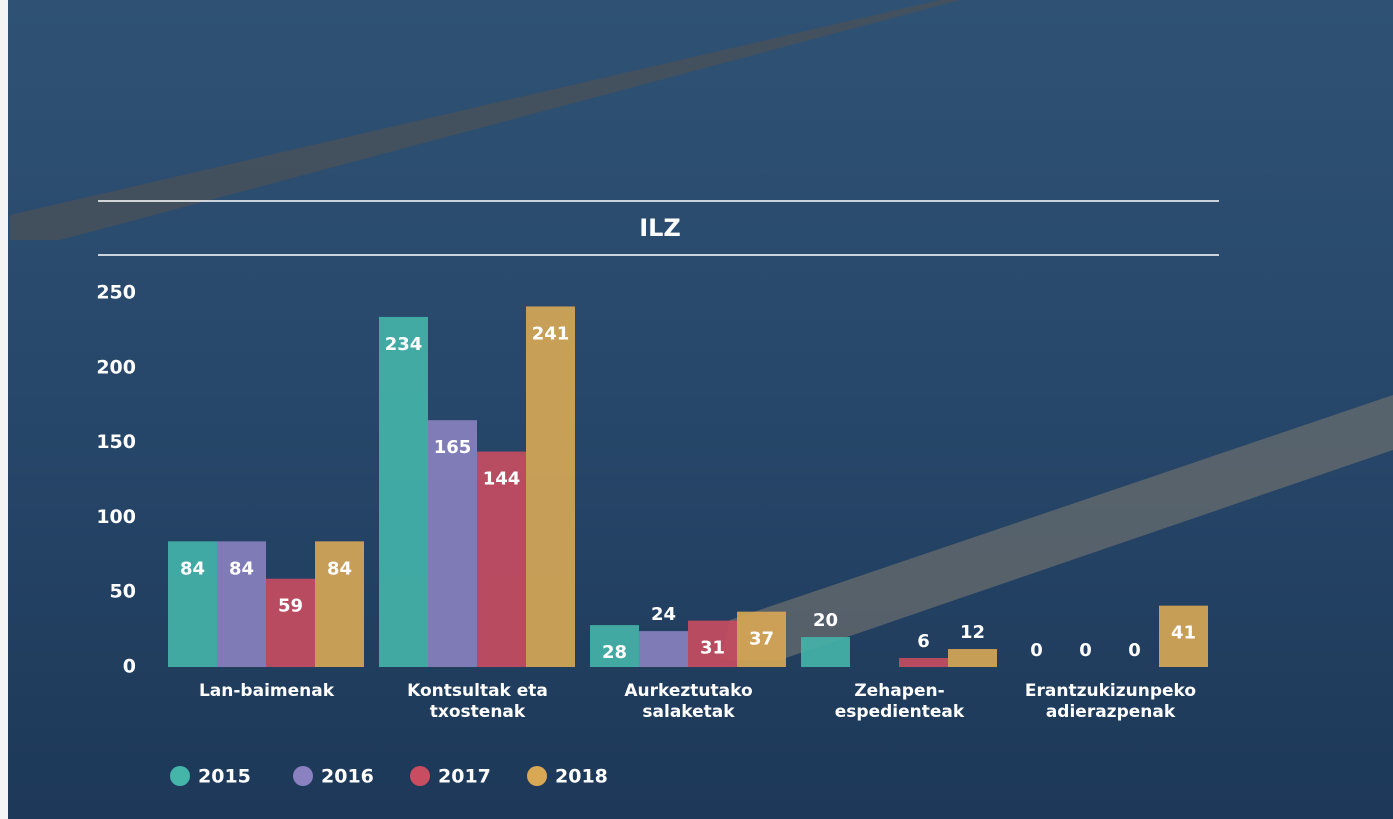 The image size is (1393, 819). What do you see at coordinates (688, 701) in the screenshot?
I see `x-tick-label: Aurkeztutako salaketak` at bounding box center [688, 701].